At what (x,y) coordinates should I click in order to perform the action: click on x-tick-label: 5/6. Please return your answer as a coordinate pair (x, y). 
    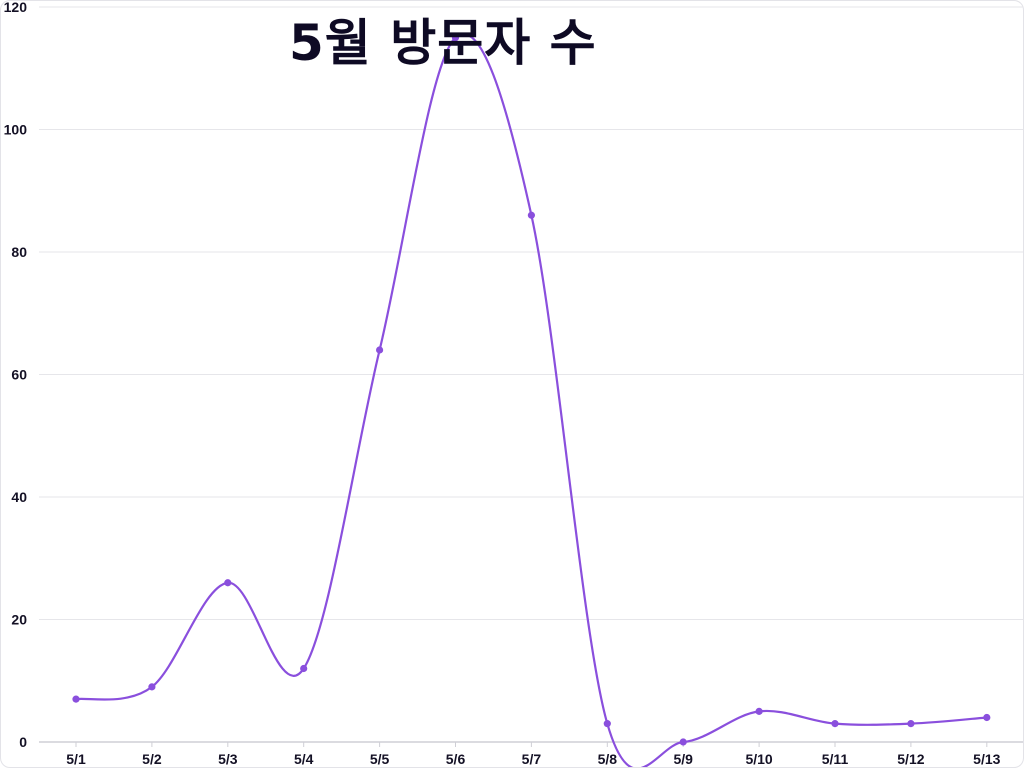
    Looking at the image, I should click on (456, 759).